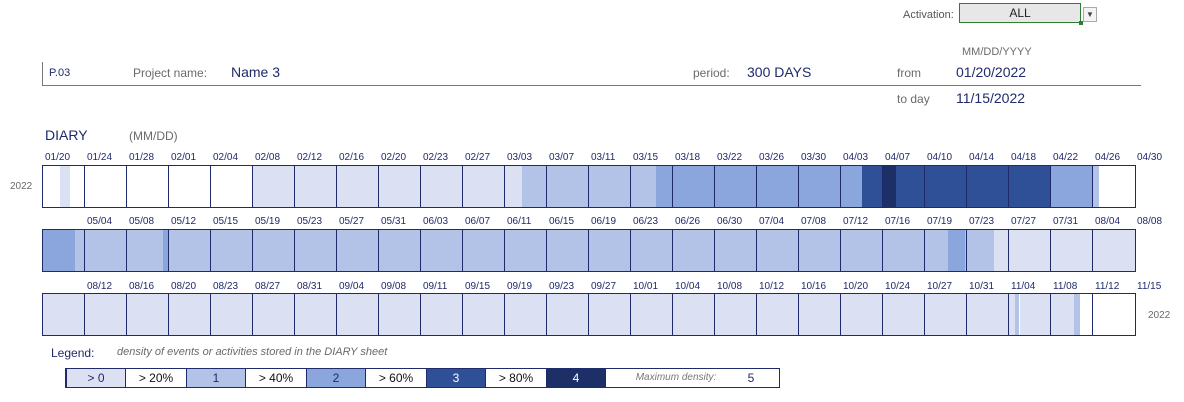 This screenshot has height=402, width=1184. I want to click on from-label: from, so click(909, 73).